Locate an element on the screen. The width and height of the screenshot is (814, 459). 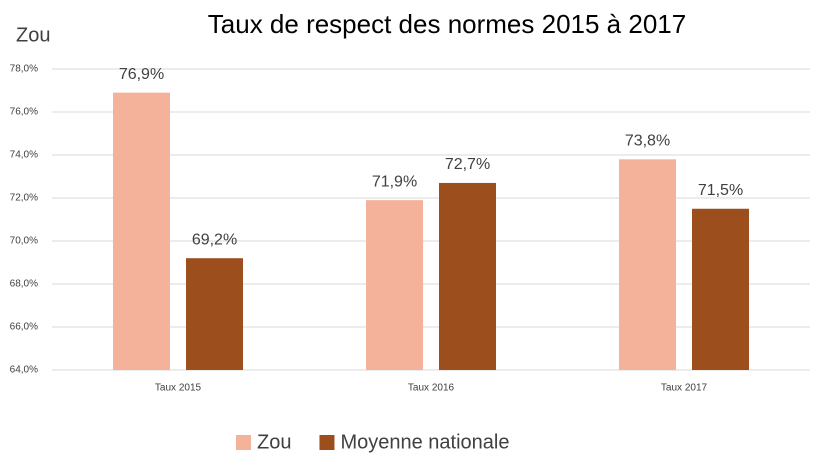
y-tick-label: 64,0% is located at coordinates (24, 370).